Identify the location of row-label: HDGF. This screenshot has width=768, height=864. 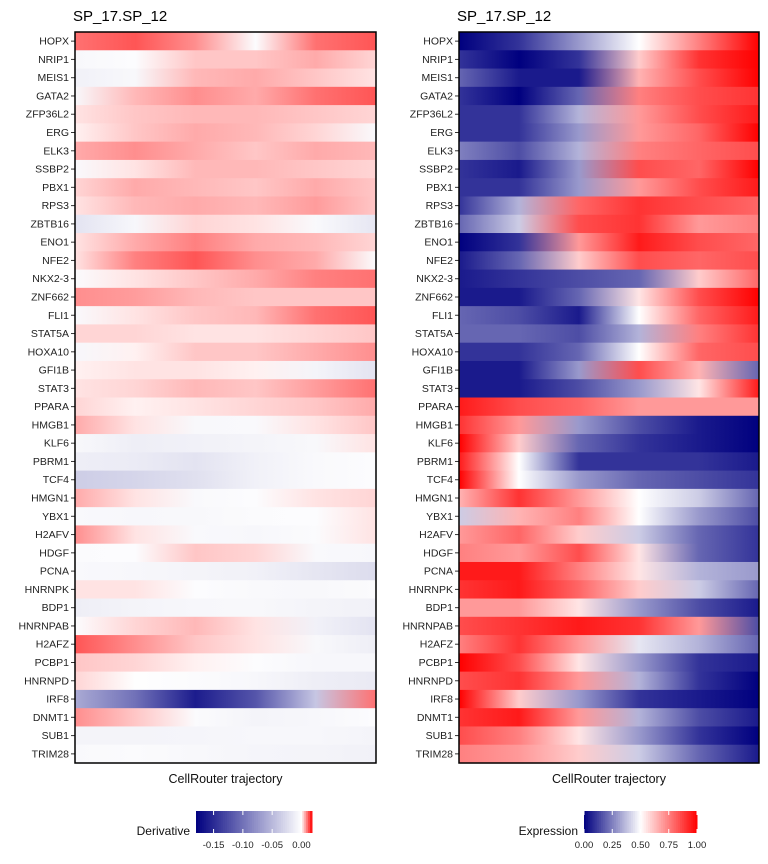
(438, 553).